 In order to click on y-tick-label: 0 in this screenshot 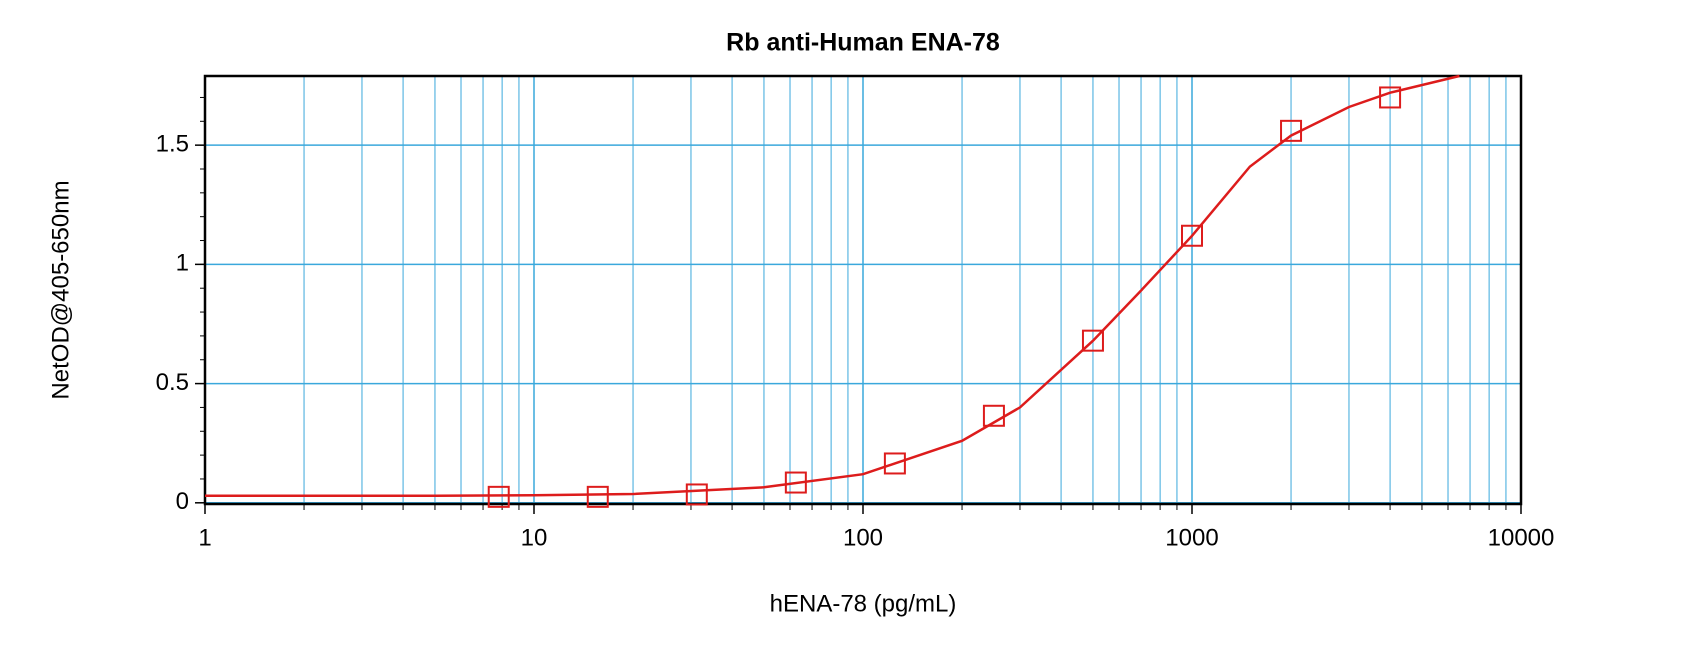, I will do `click(182, 501)`.